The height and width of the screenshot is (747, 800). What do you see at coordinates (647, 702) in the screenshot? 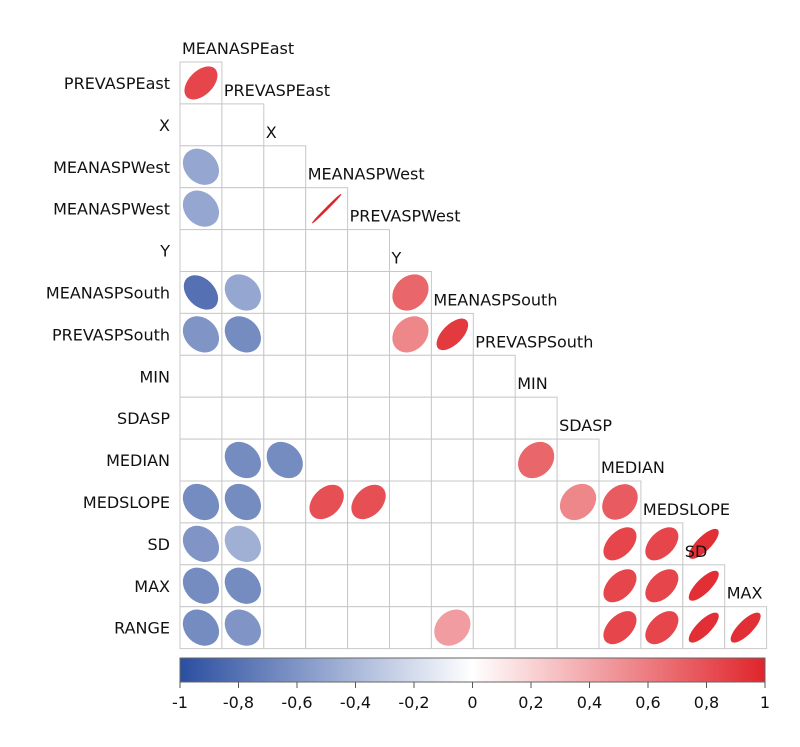
I see `colorbar-tick-label: 0,6` at bounding box center [647, 702].